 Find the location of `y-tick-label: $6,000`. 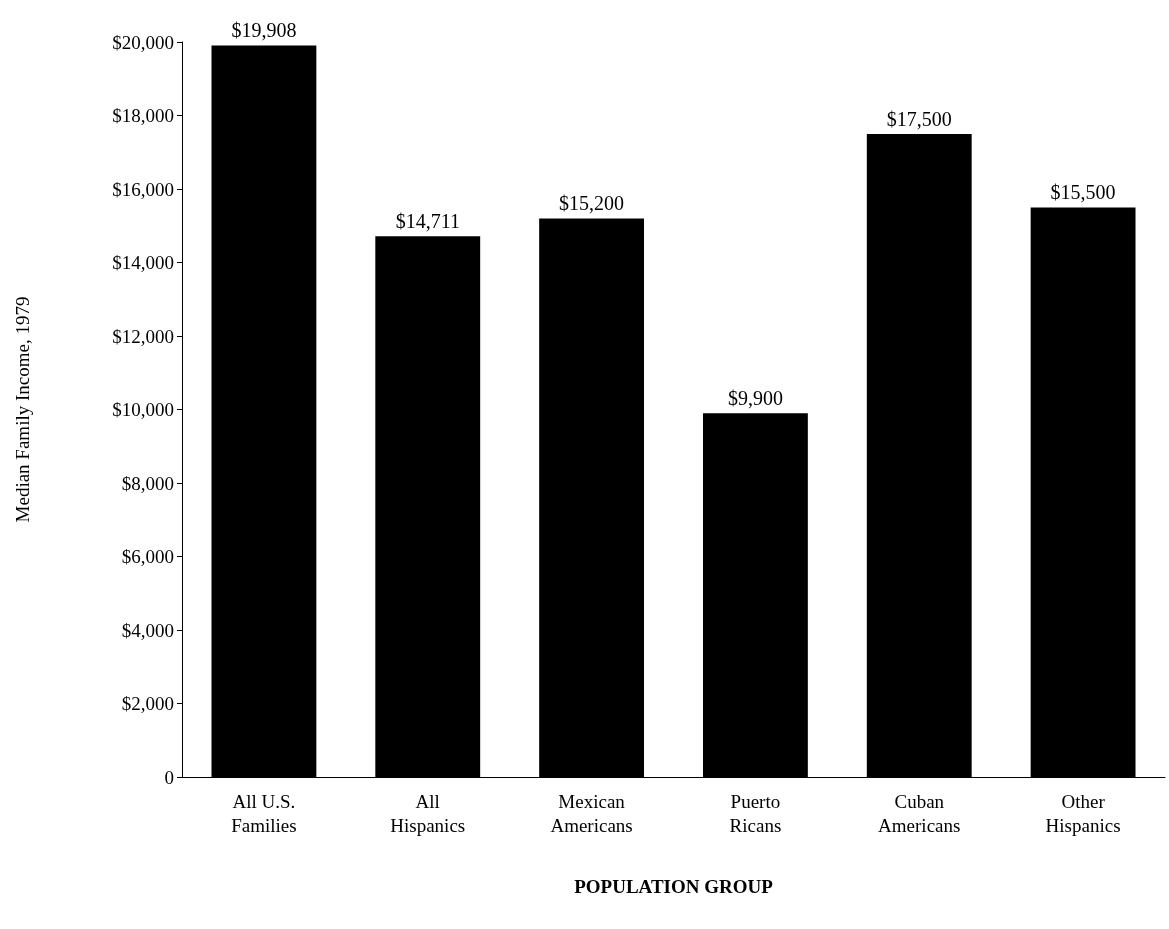

y-tick-label: $6,000 is located at coordinates (147, 556).